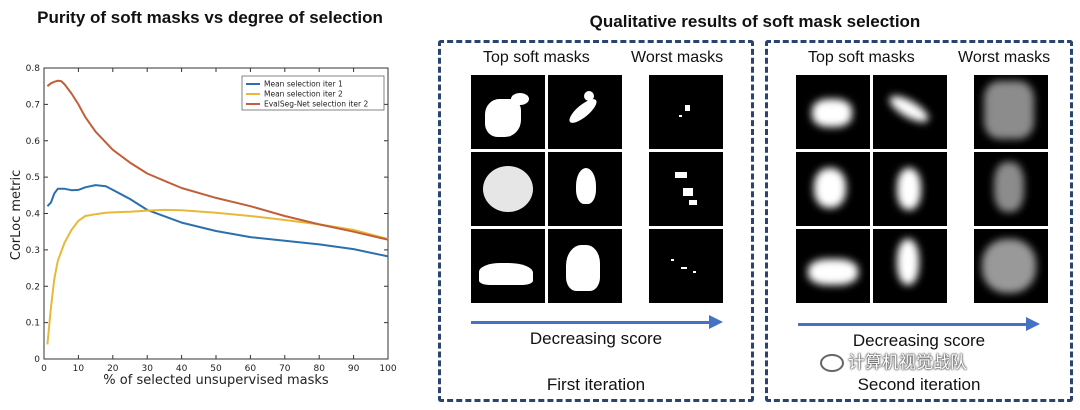 This screenshot has height=410, width=1080. What do you see at coordinates (387, 369) in the screenshot?
I see `x-tick-label: 100` at bounding box center [387, 369].